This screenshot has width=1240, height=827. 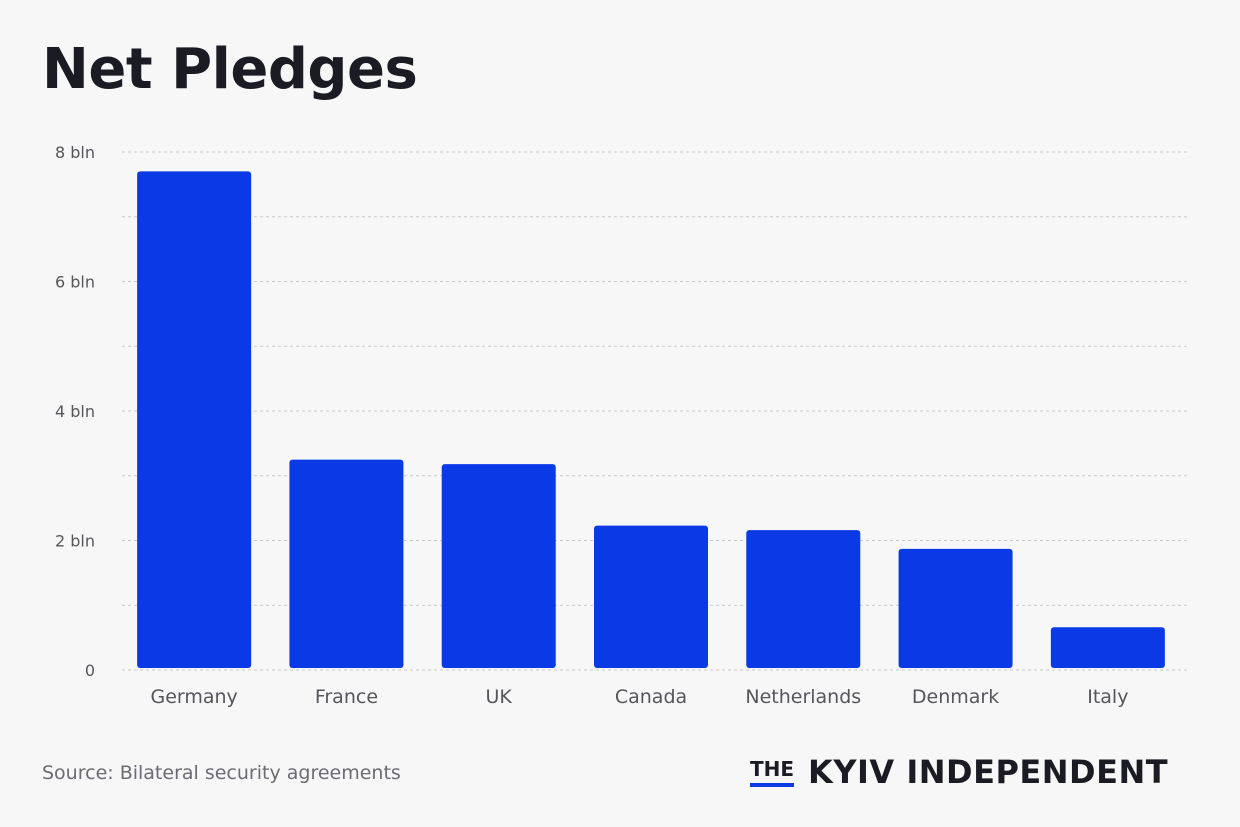 I want to click on x-tick-label: France, so click(x=346, y=697).